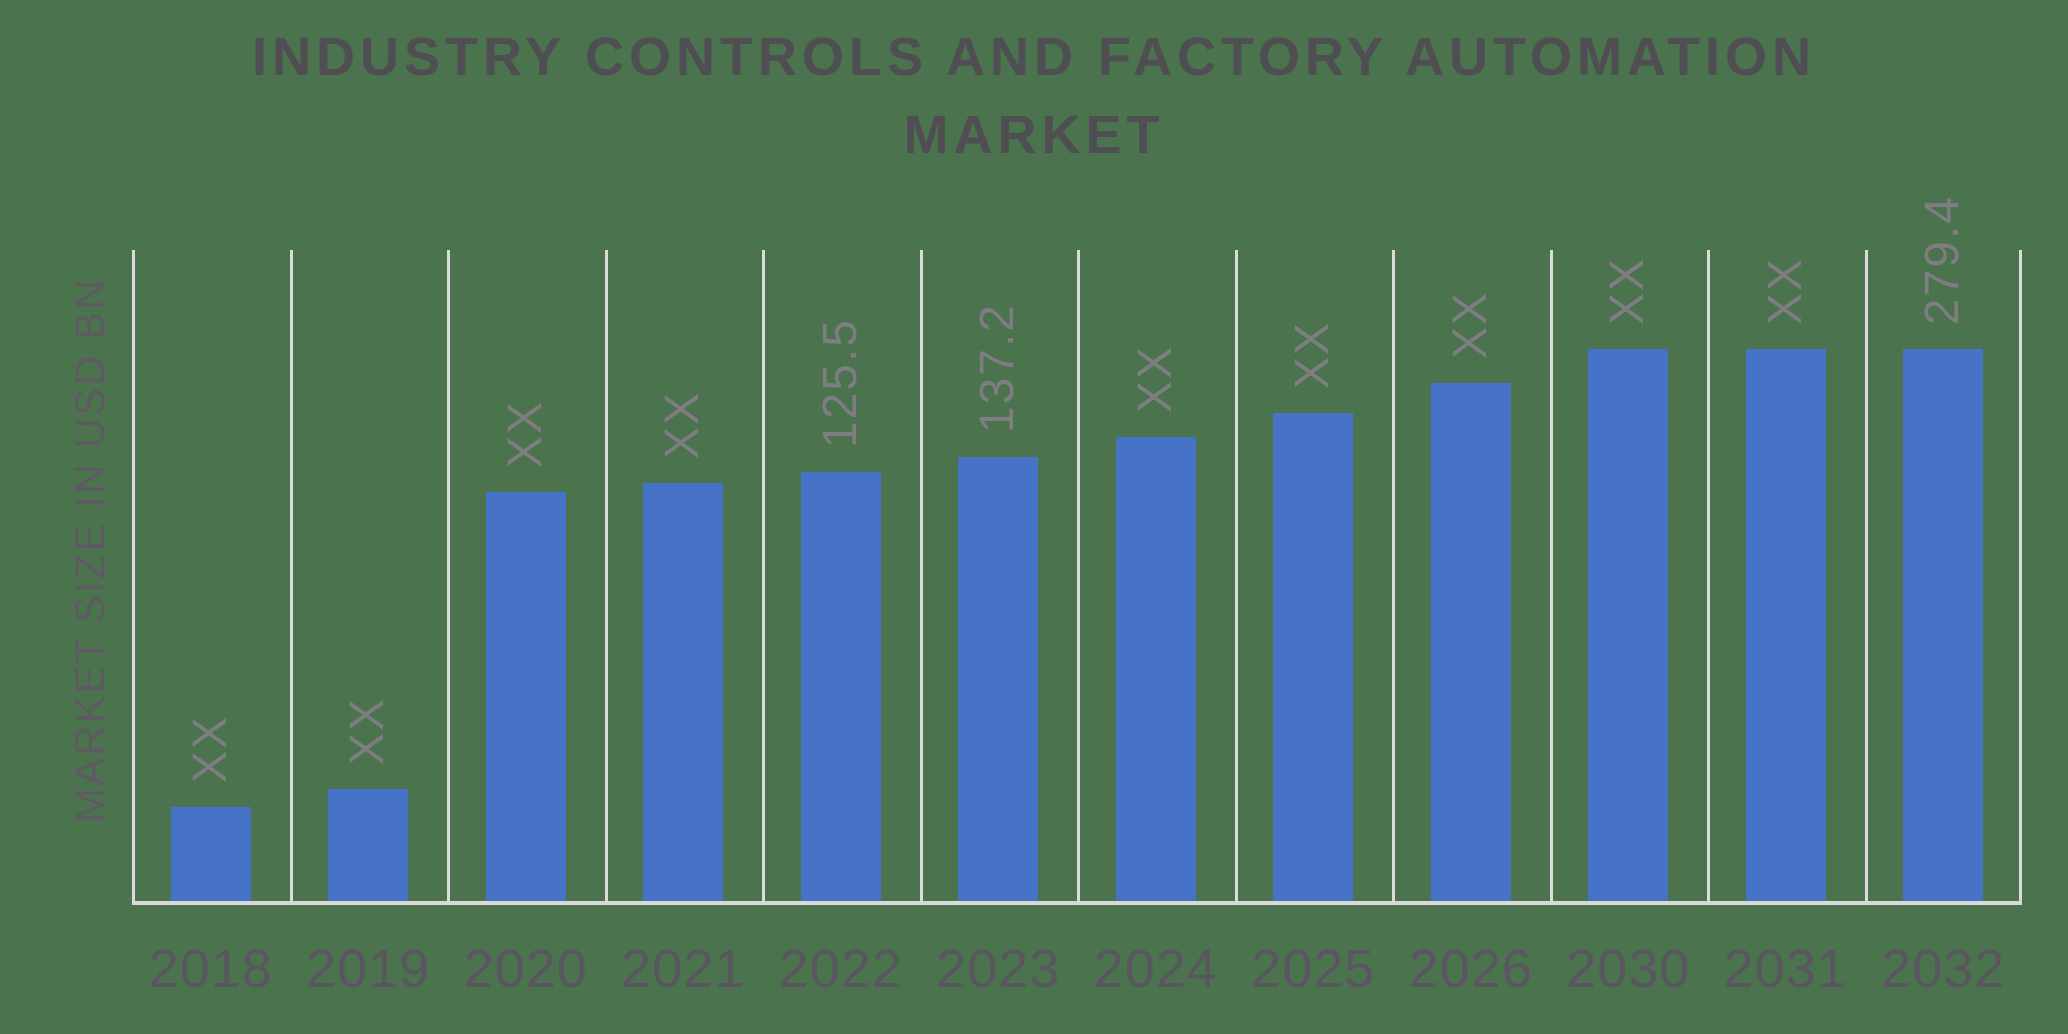 This screenshot has width=2068, height=1034. What do you see at coordinates (683, 969) in the screenshot?
I see `x-axis-label-2021: 2021` at bounding box center [683, 969].